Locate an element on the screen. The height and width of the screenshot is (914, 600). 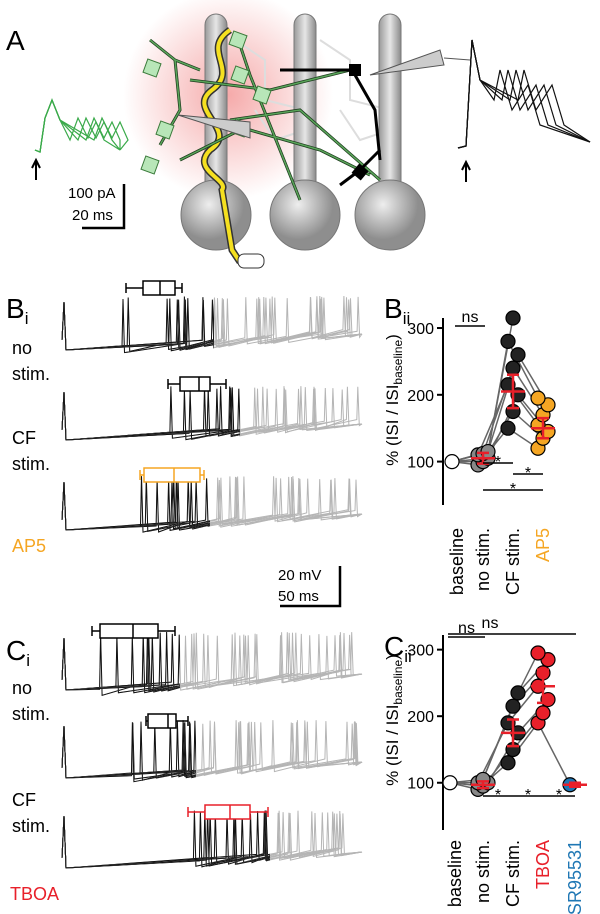
y-axis-label: % (ISI / ISIbaseline) is located at coordinates (394, 720).